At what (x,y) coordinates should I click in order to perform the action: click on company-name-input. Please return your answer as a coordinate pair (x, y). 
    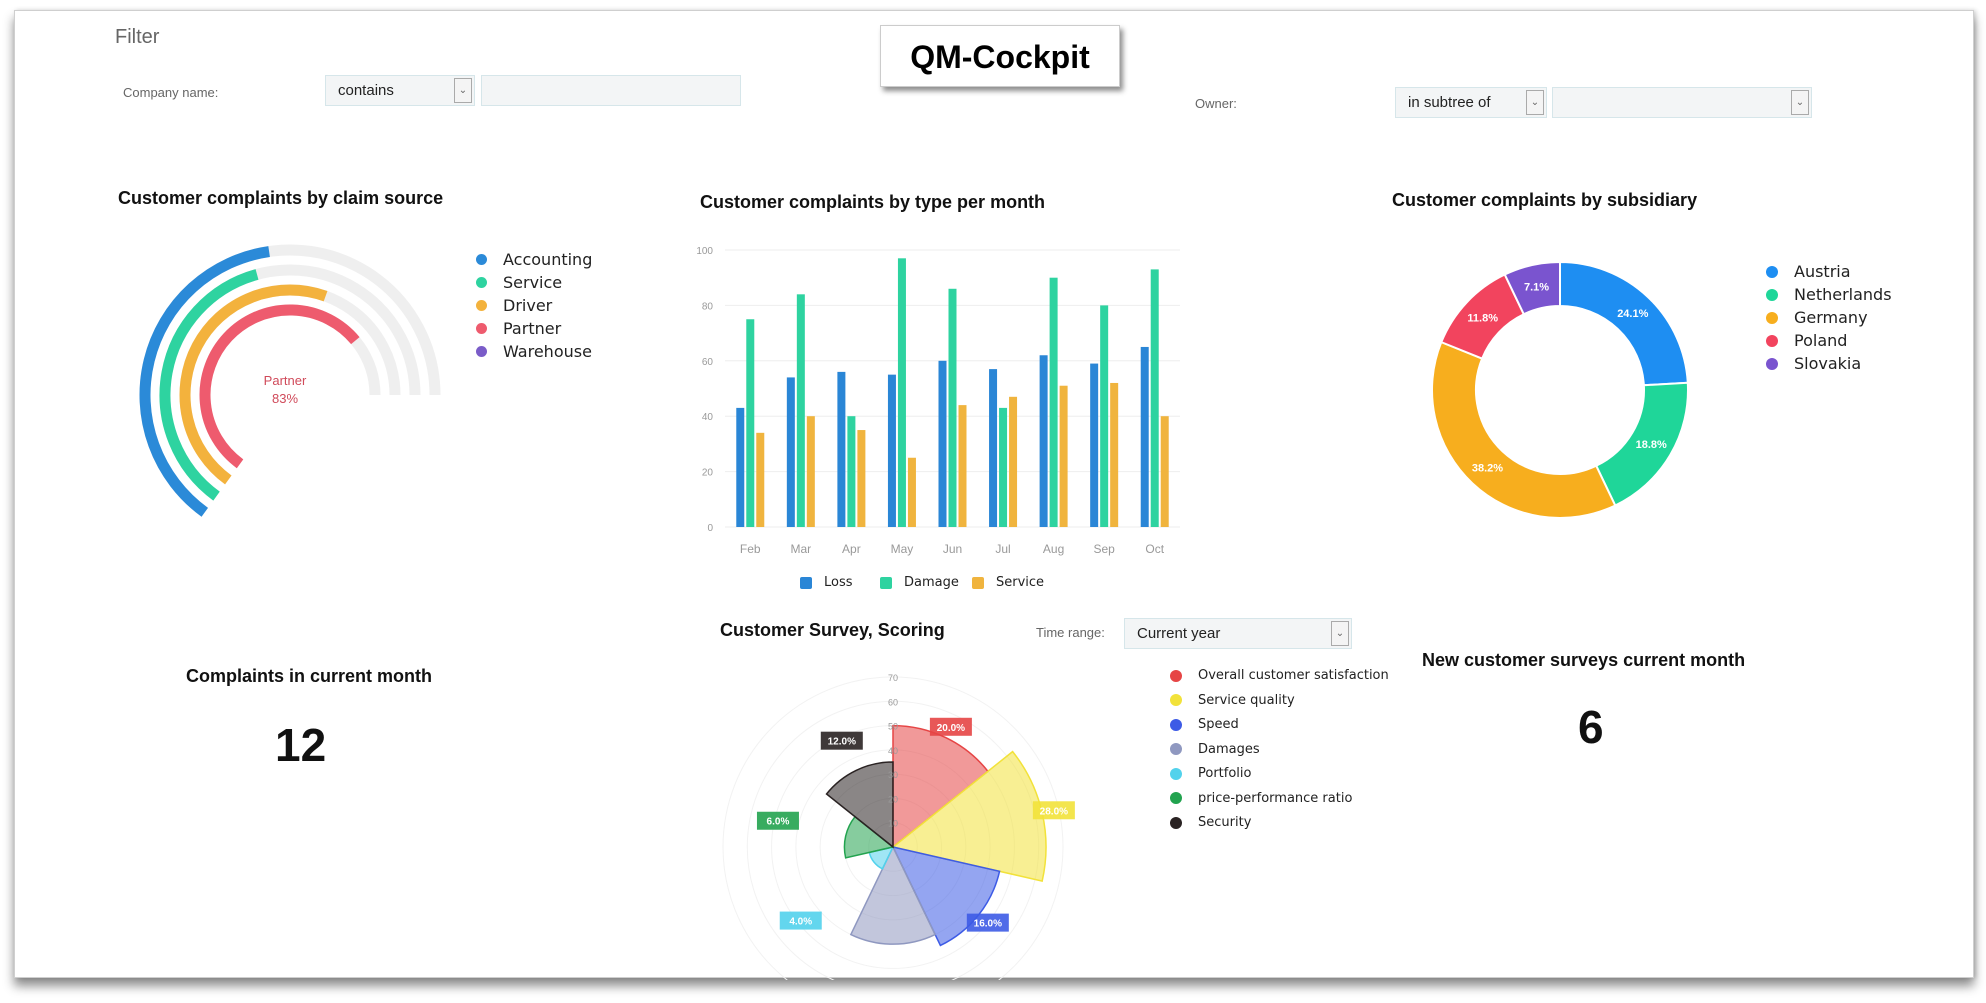
    Looking at the image, I should click on (611, 90).